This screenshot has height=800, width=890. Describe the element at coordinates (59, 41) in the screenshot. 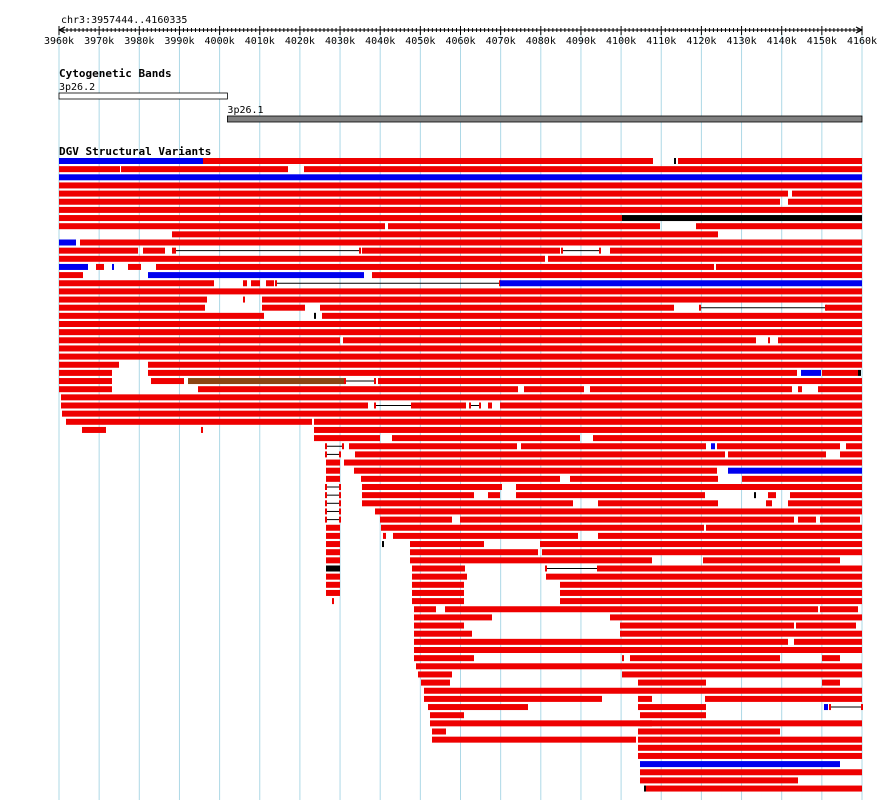

I see `ruler-tick-label: 3960k` at that location.